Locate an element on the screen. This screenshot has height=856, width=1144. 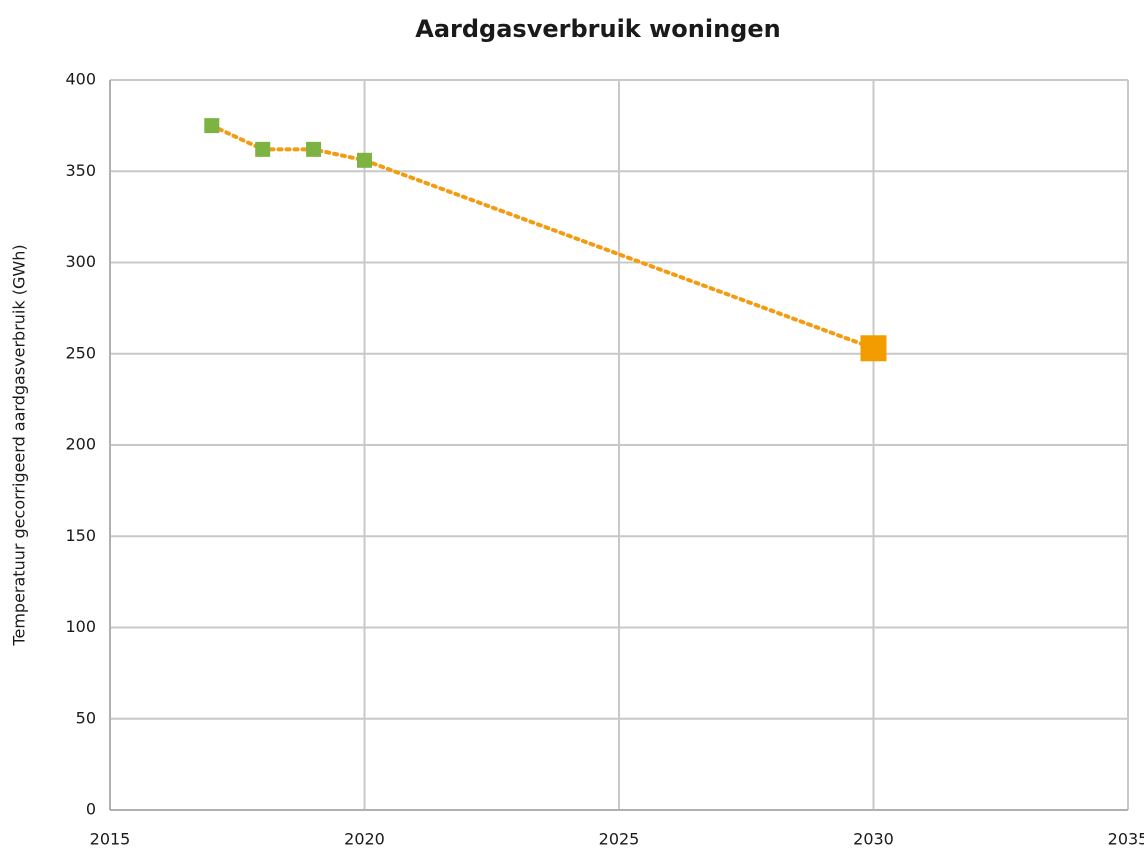
x-tick-label: 2025 is located at coordinates (619, 839).